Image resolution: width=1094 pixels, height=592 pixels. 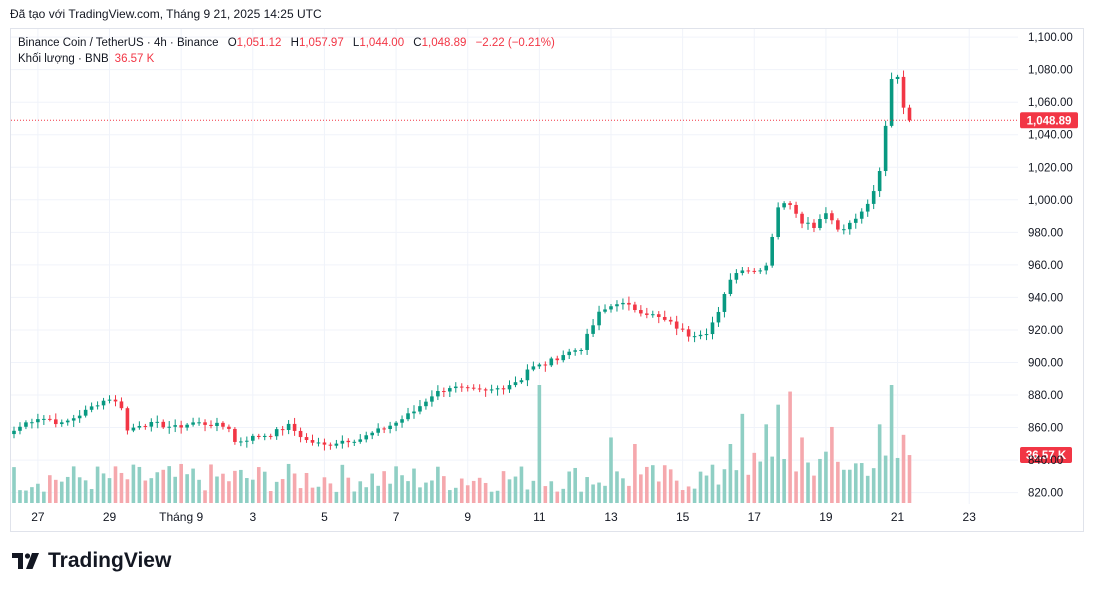 I want to click on y-tick-label: 840.00, so click(x=1045, y=461).